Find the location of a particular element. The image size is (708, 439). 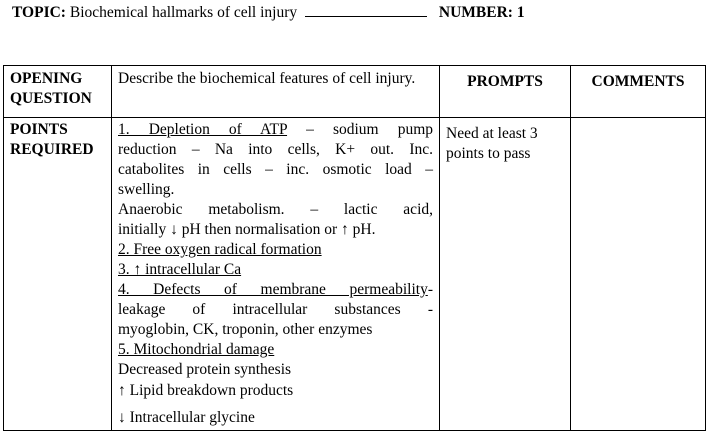

point-1-line-2: reduction – Na into cells, K+ out. Inc. is located at coordinates (275, 149).